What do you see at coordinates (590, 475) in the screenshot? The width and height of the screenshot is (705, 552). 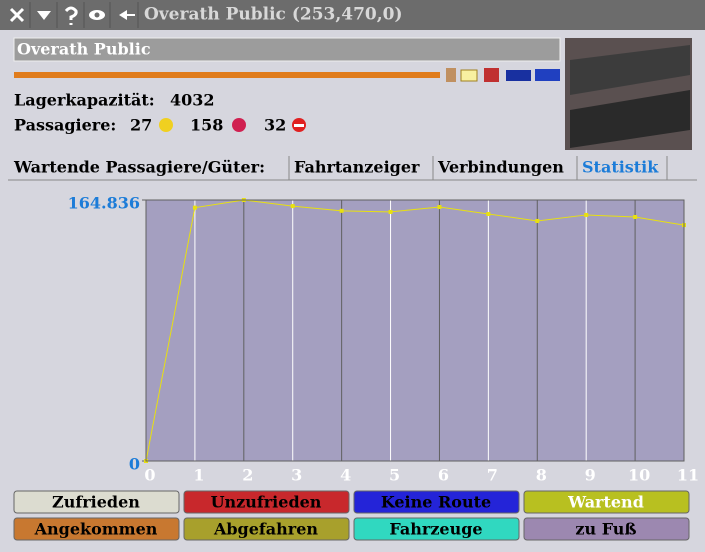 I see `x-tick-label: 9` at bounding box center [590, 475].